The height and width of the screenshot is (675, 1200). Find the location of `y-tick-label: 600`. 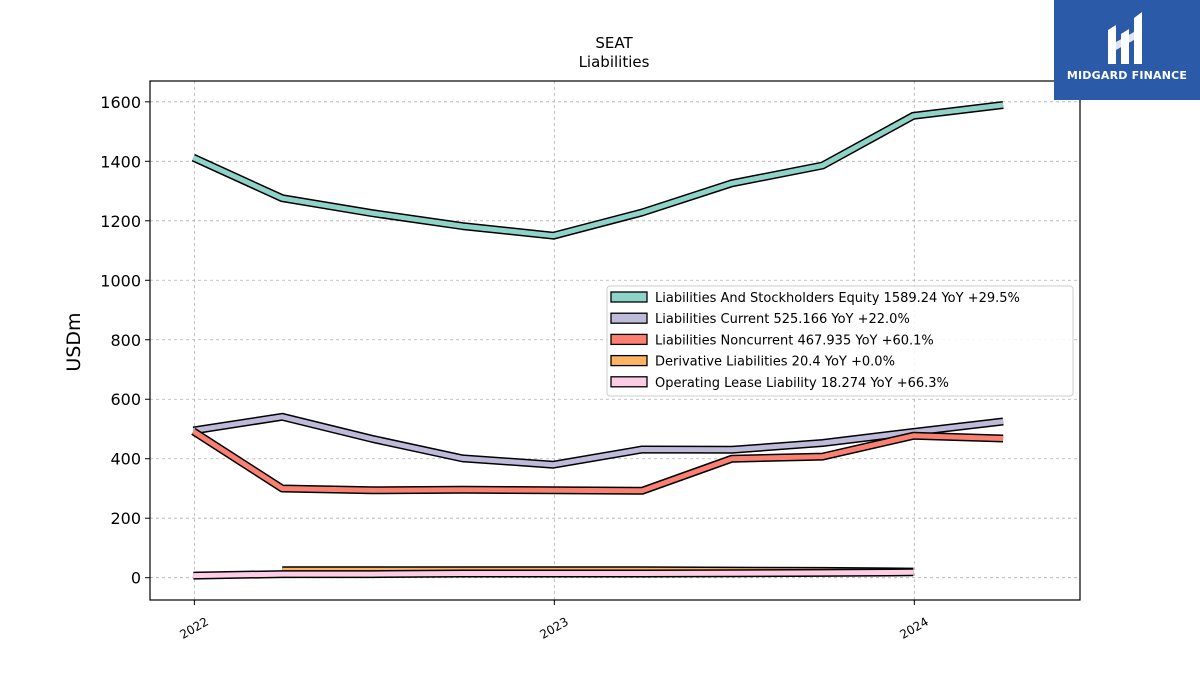

y-tick-label: 600 is located at coordinates (125, 399).